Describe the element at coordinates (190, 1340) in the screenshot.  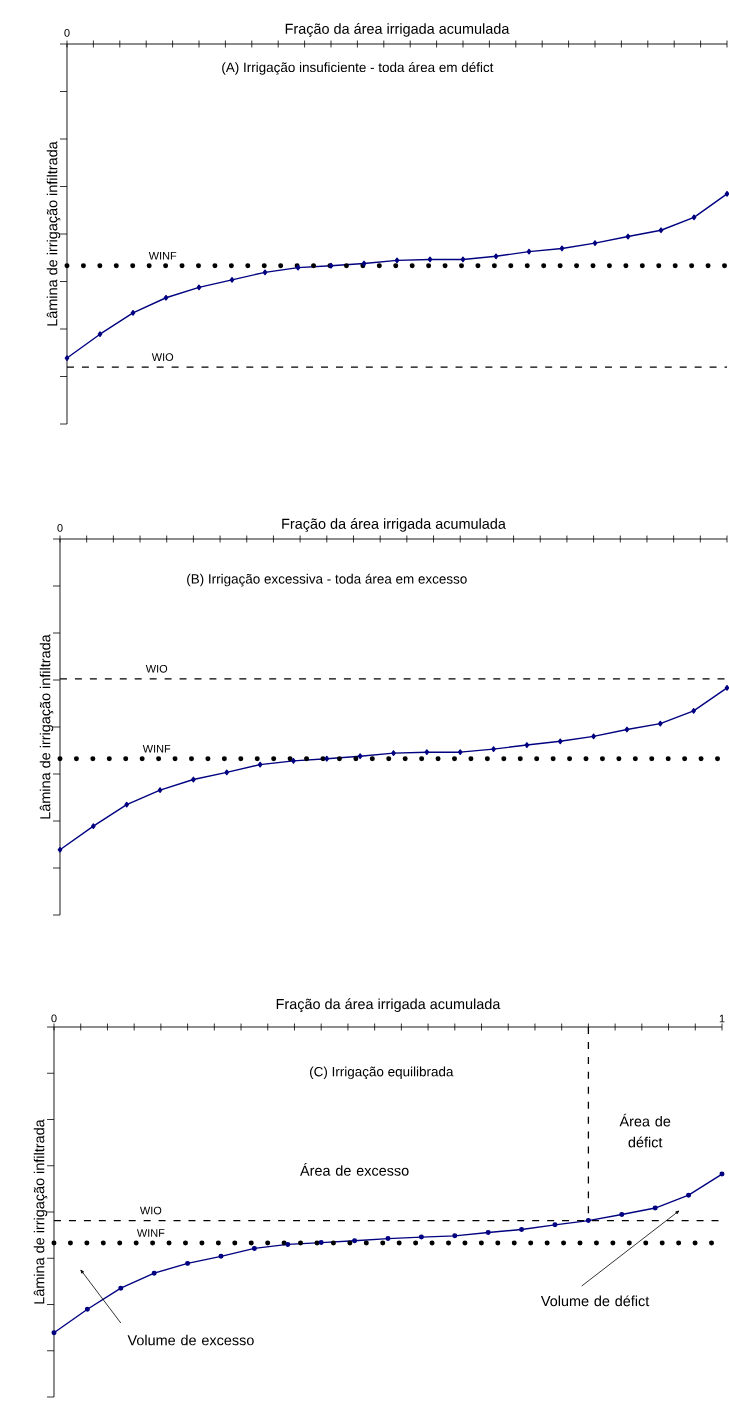
I see `text: Volume de excesso` at that location.